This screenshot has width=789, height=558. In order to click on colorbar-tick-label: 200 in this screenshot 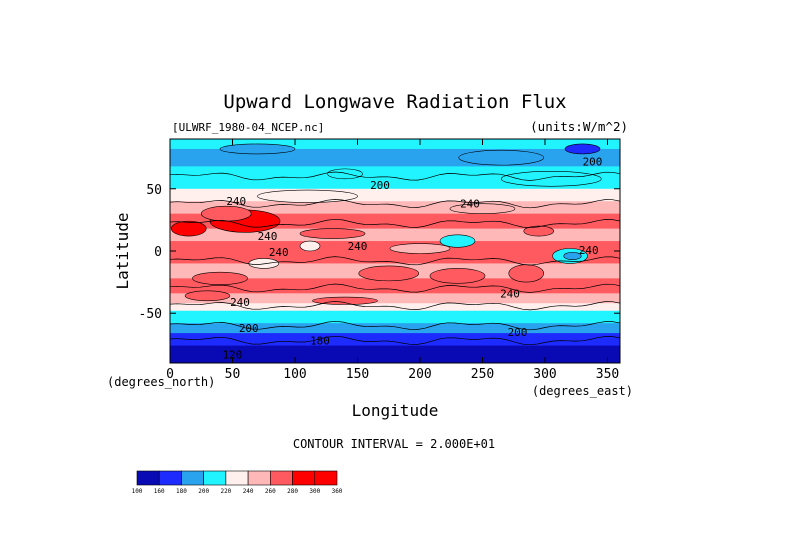, I will do `click(203, 491)`.